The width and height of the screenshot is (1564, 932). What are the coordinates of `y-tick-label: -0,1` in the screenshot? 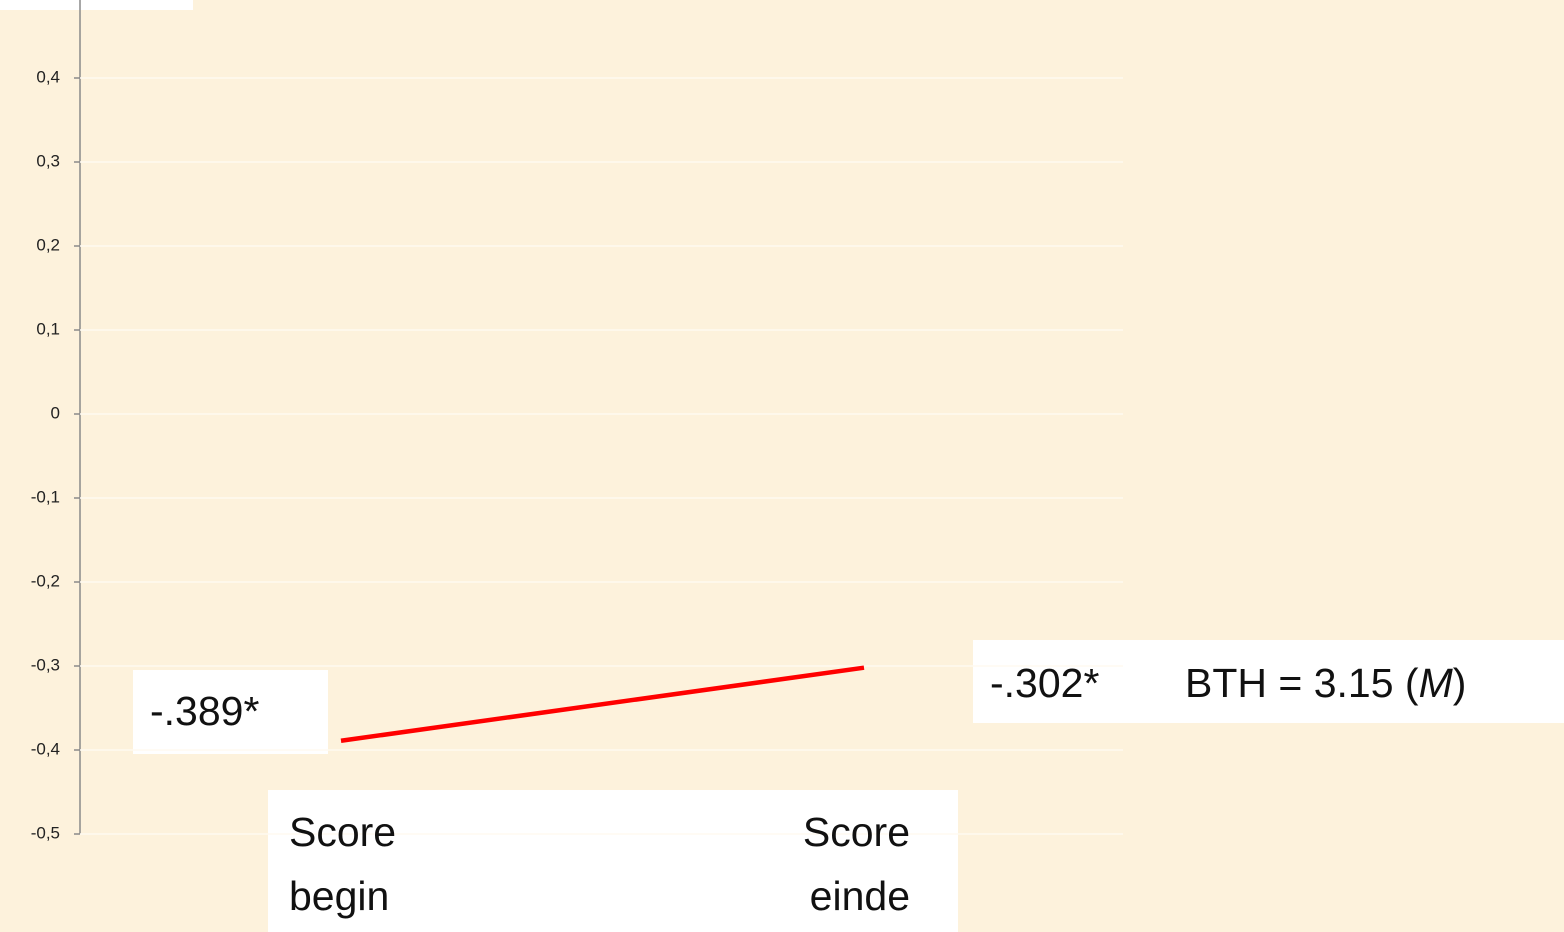 It's located at (45, 496).